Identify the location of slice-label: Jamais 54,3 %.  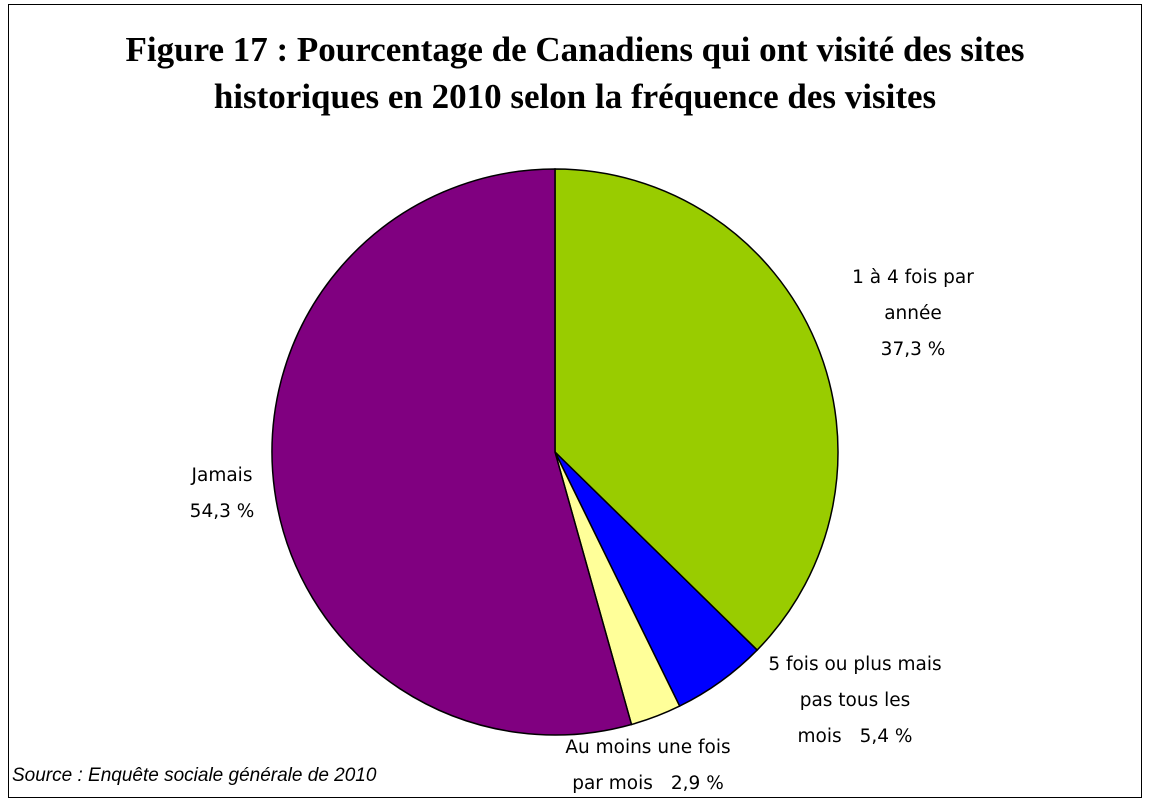
(222, 494).